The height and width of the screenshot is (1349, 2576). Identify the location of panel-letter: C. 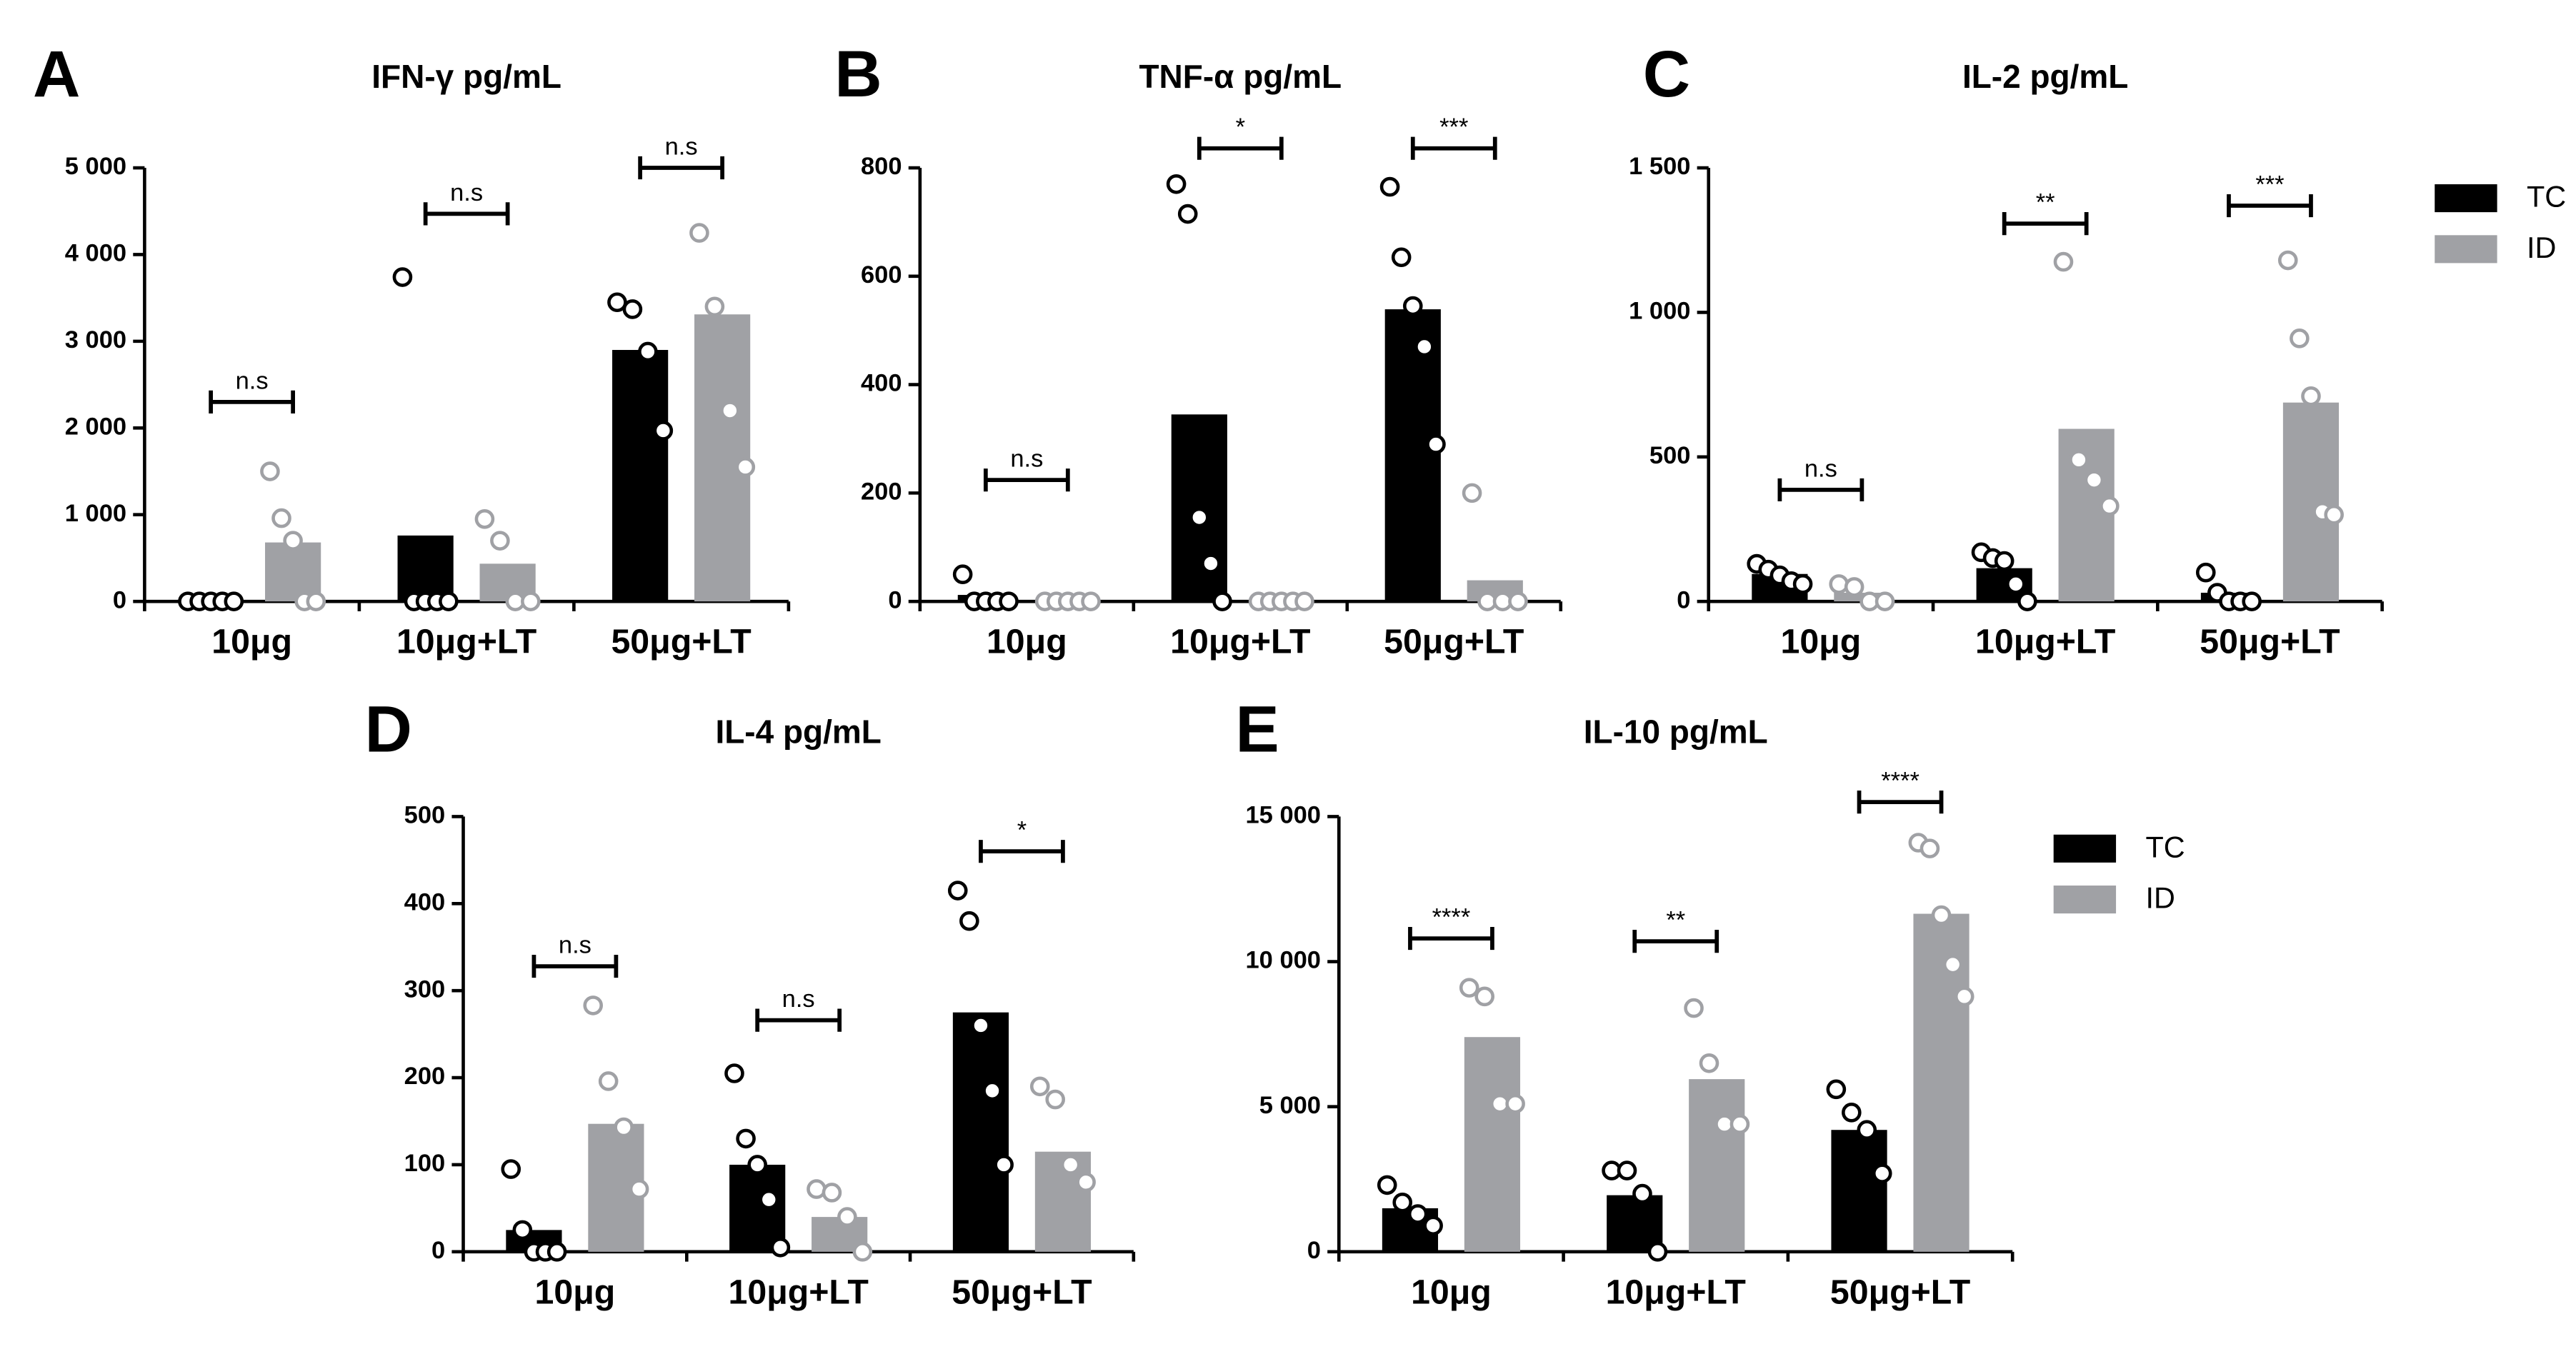
(1667, 74).